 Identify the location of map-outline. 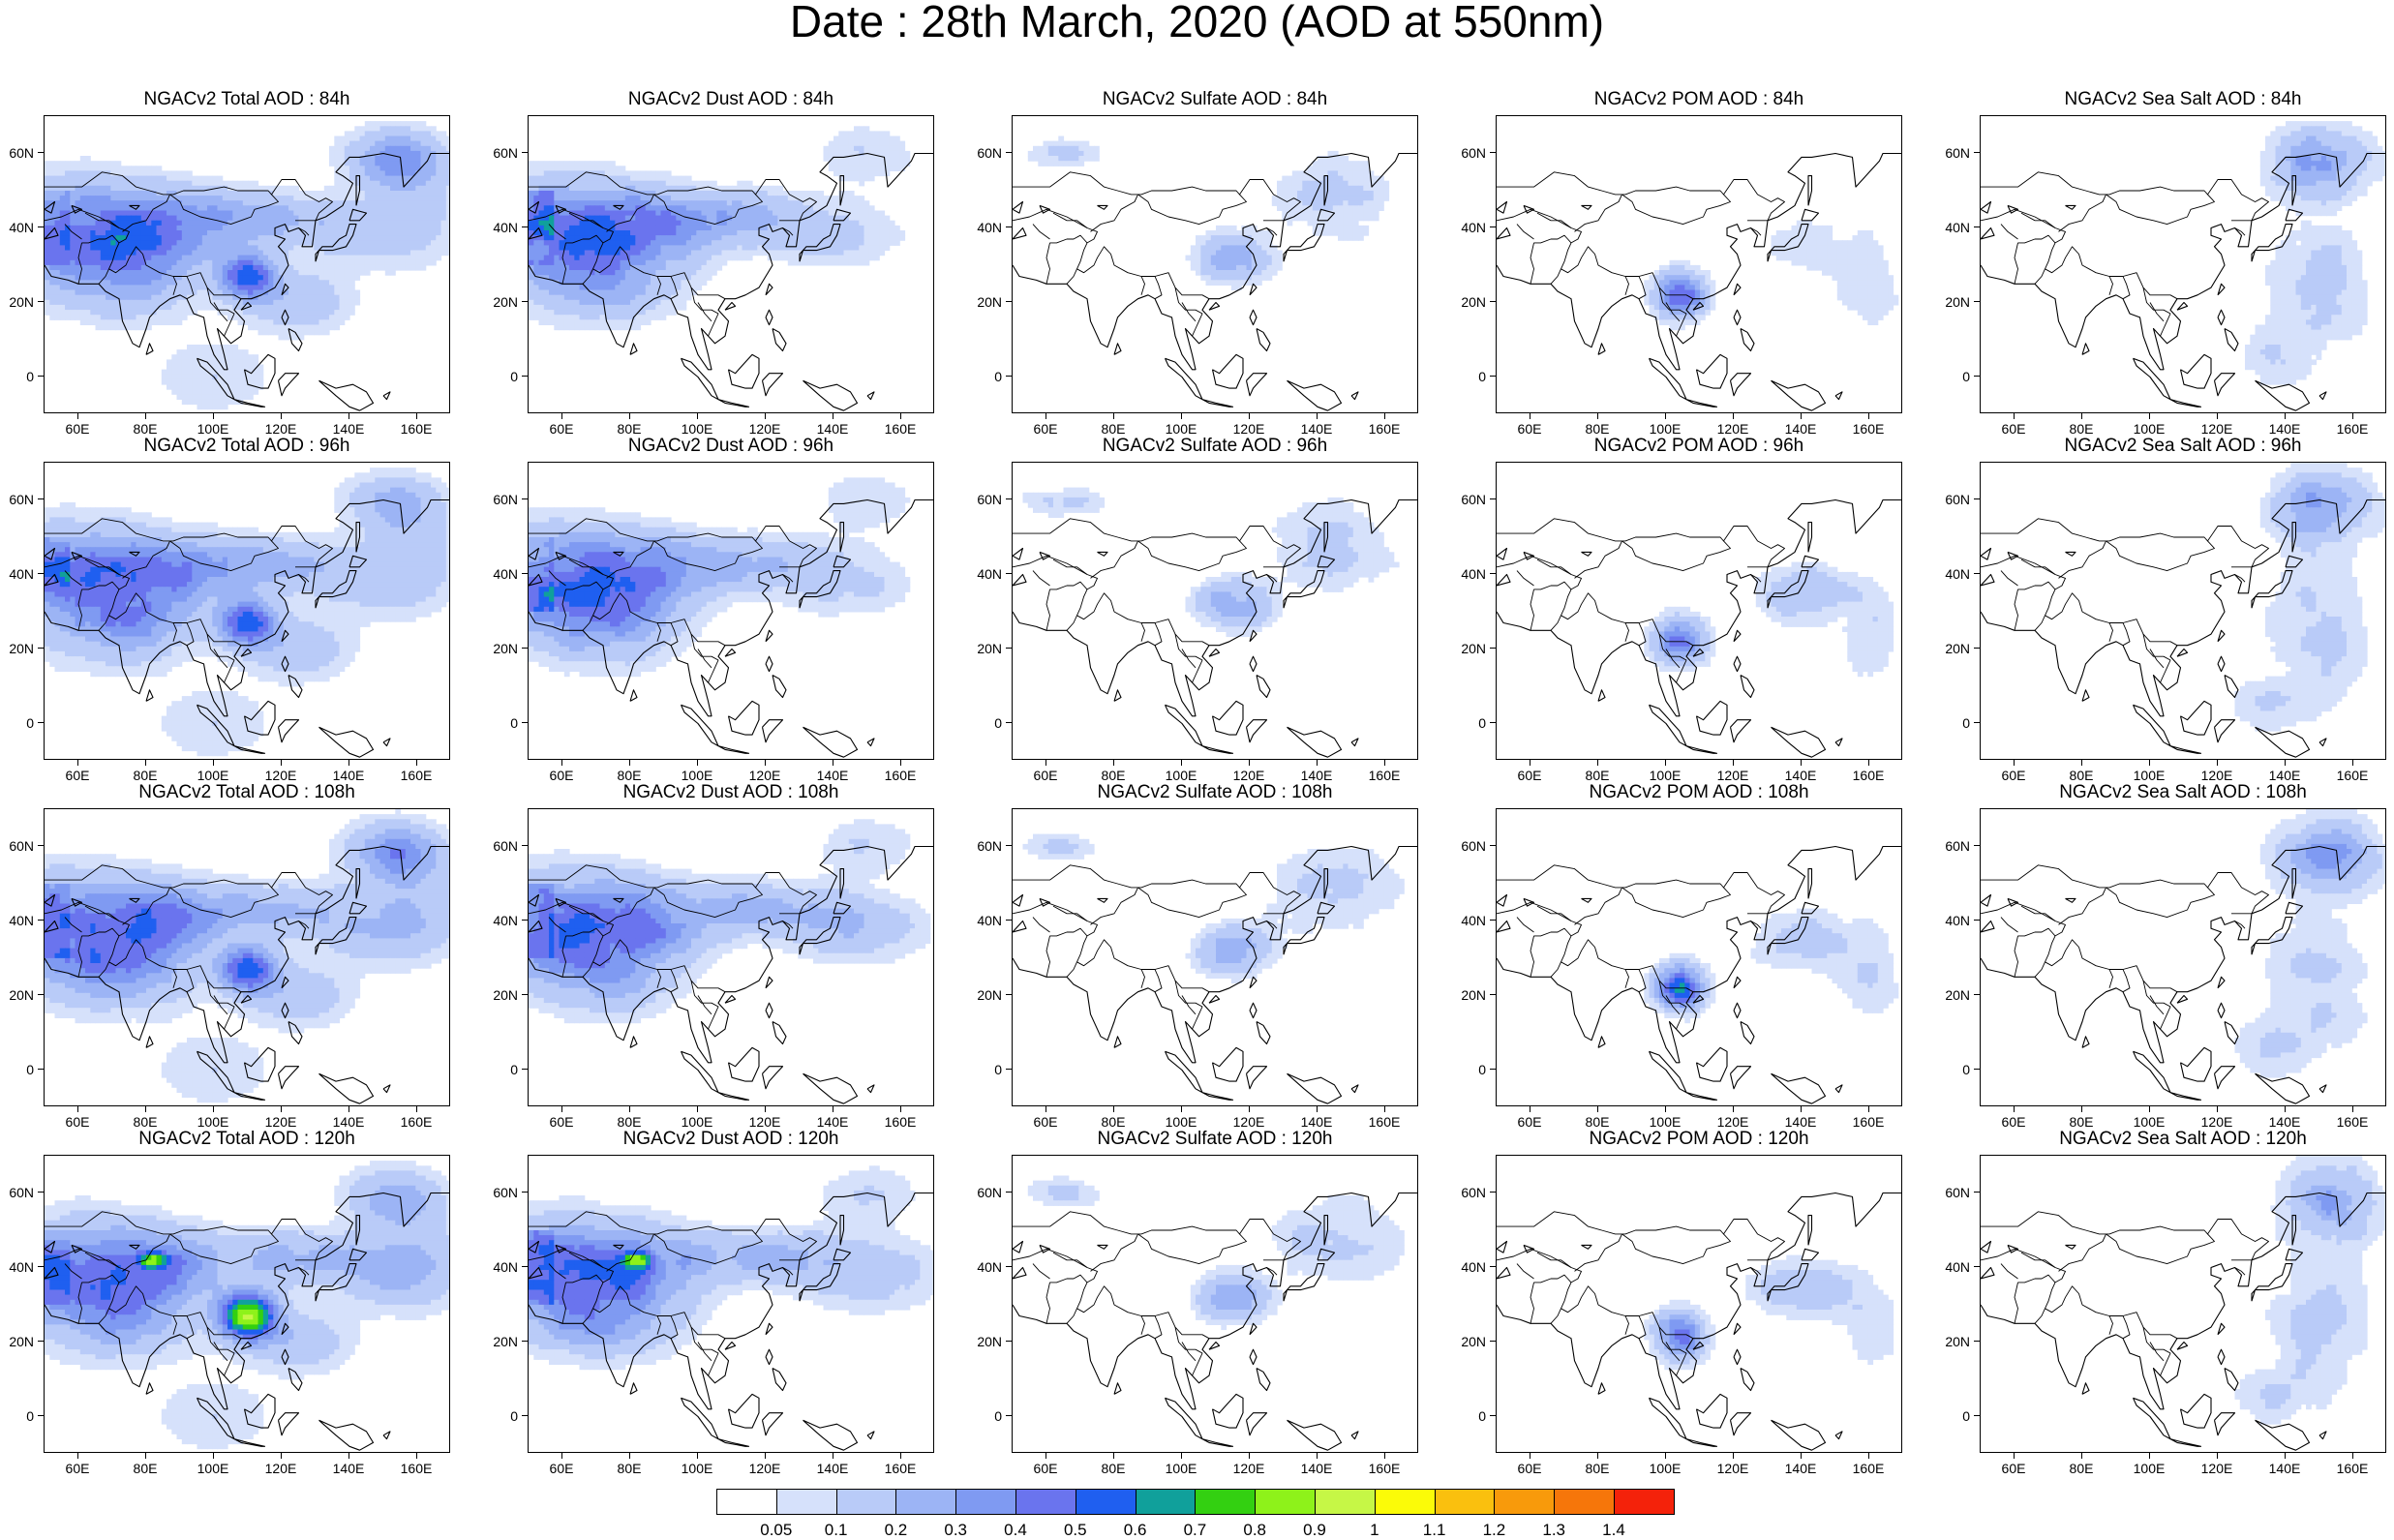
(734, 404).